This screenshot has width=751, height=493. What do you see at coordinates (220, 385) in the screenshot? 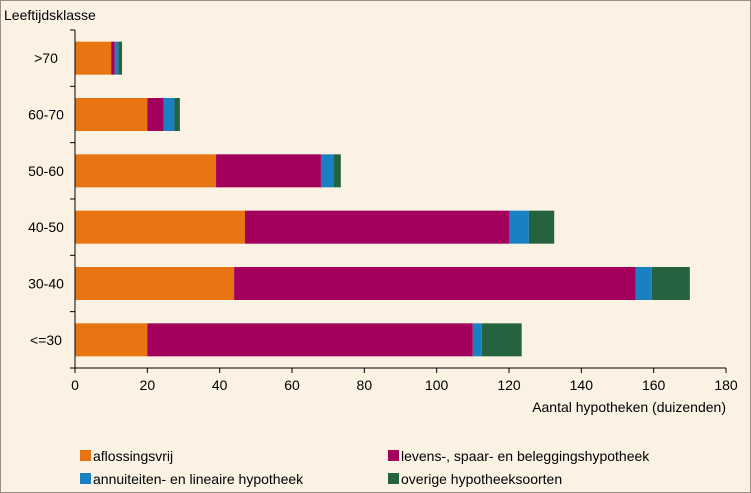
I see `x-tick-label: 40` at bounding box center [220, 385].